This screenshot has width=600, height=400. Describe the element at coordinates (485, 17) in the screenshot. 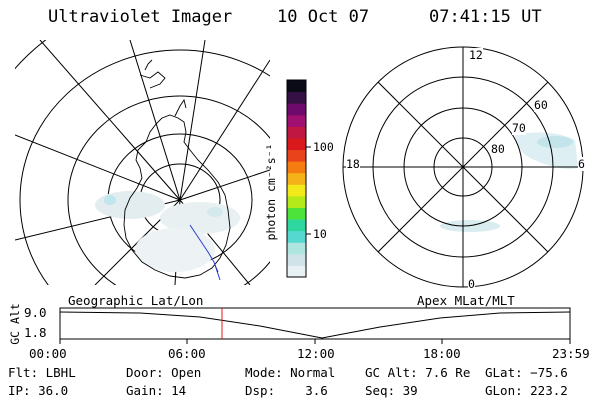

I see `time-label: 07:41:15 UT` at that location.